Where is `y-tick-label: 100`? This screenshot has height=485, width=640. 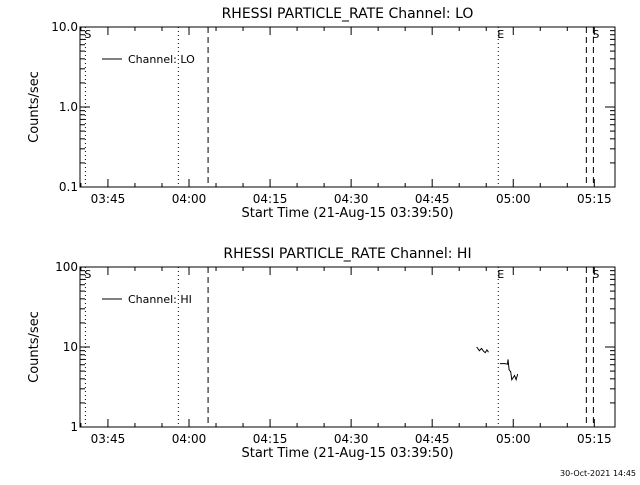 y-tick-label: 100 is located at coordinates (66, 267).